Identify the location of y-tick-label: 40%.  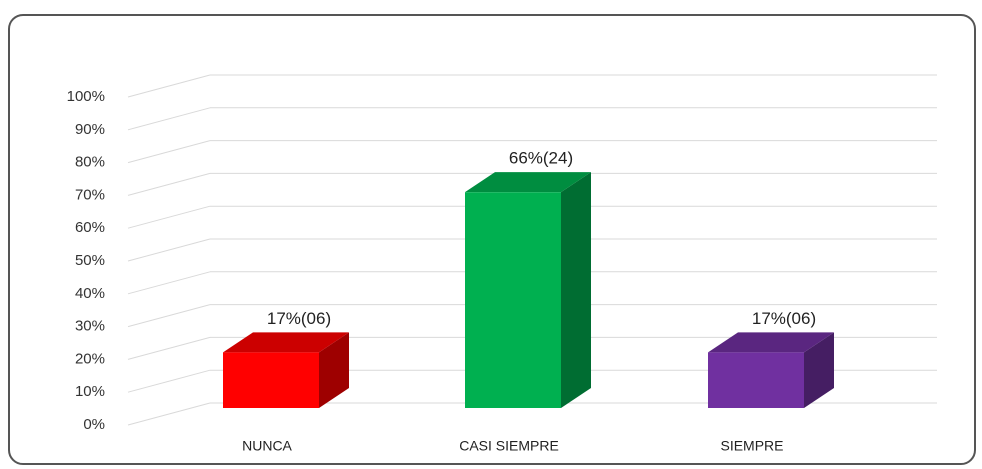
(90, 293).